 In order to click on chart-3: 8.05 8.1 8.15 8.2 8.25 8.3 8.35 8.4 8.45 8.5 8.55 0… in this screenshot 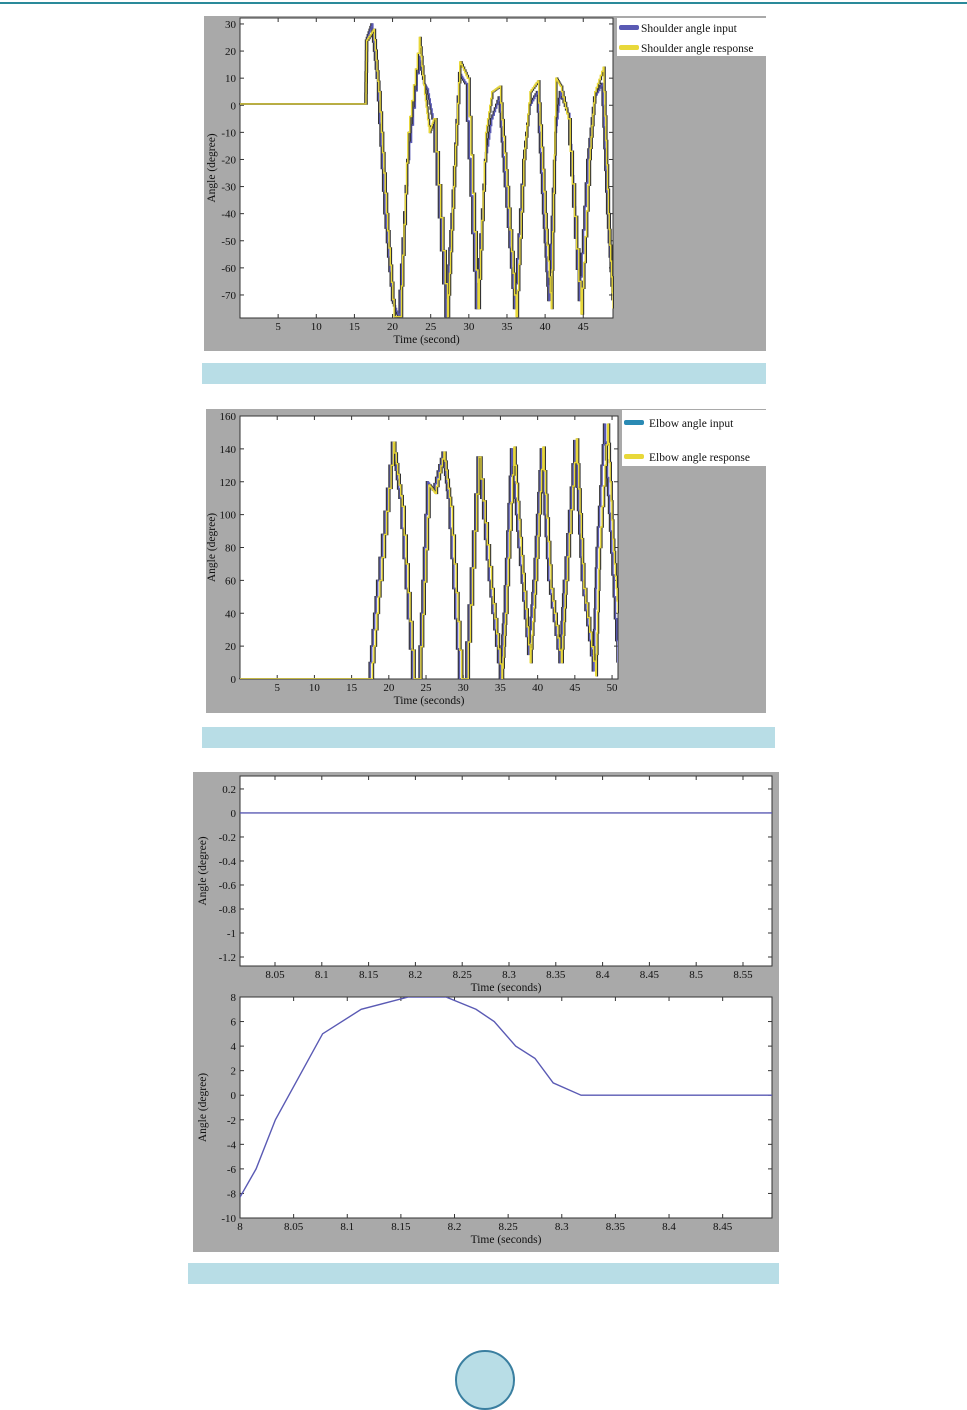, I will do `click(485, 884)`.